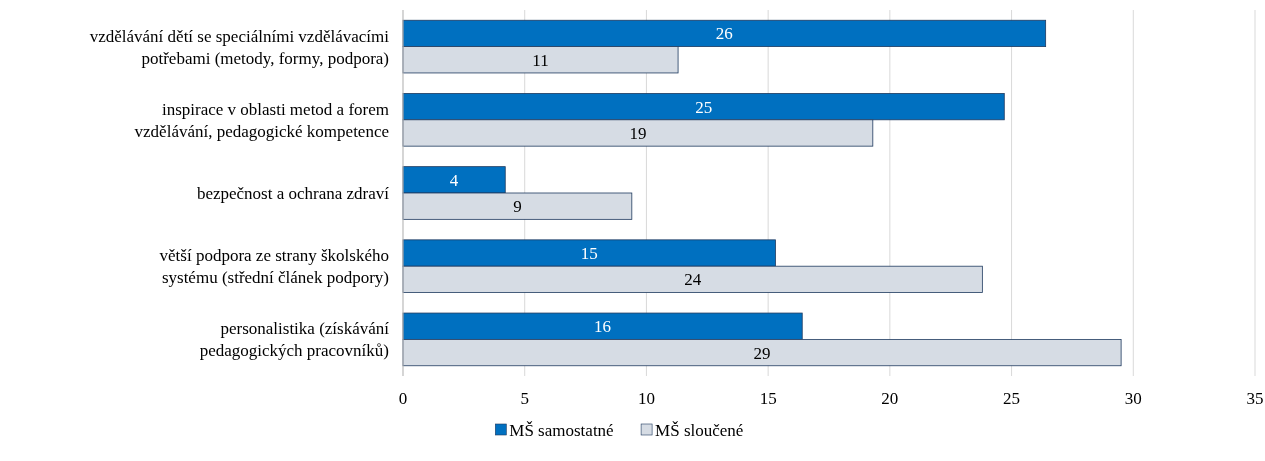 The width and height of the screenshot is (1265, 461). I want to click on x-tick-label: 25, so click(1012, 398).